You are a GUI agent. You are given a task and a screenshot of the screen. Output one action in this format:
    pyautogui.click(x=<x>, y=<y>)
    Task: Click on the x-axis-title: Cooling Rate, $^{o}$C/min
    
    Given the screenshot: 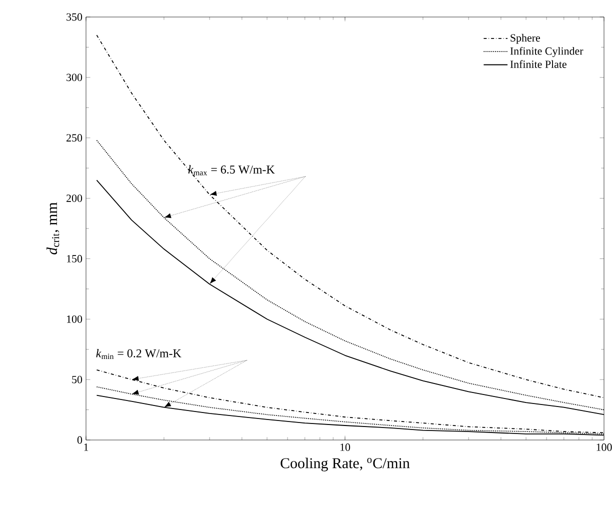 What is the action you would take?
    pyautogui.click(x=345, y=465)
    